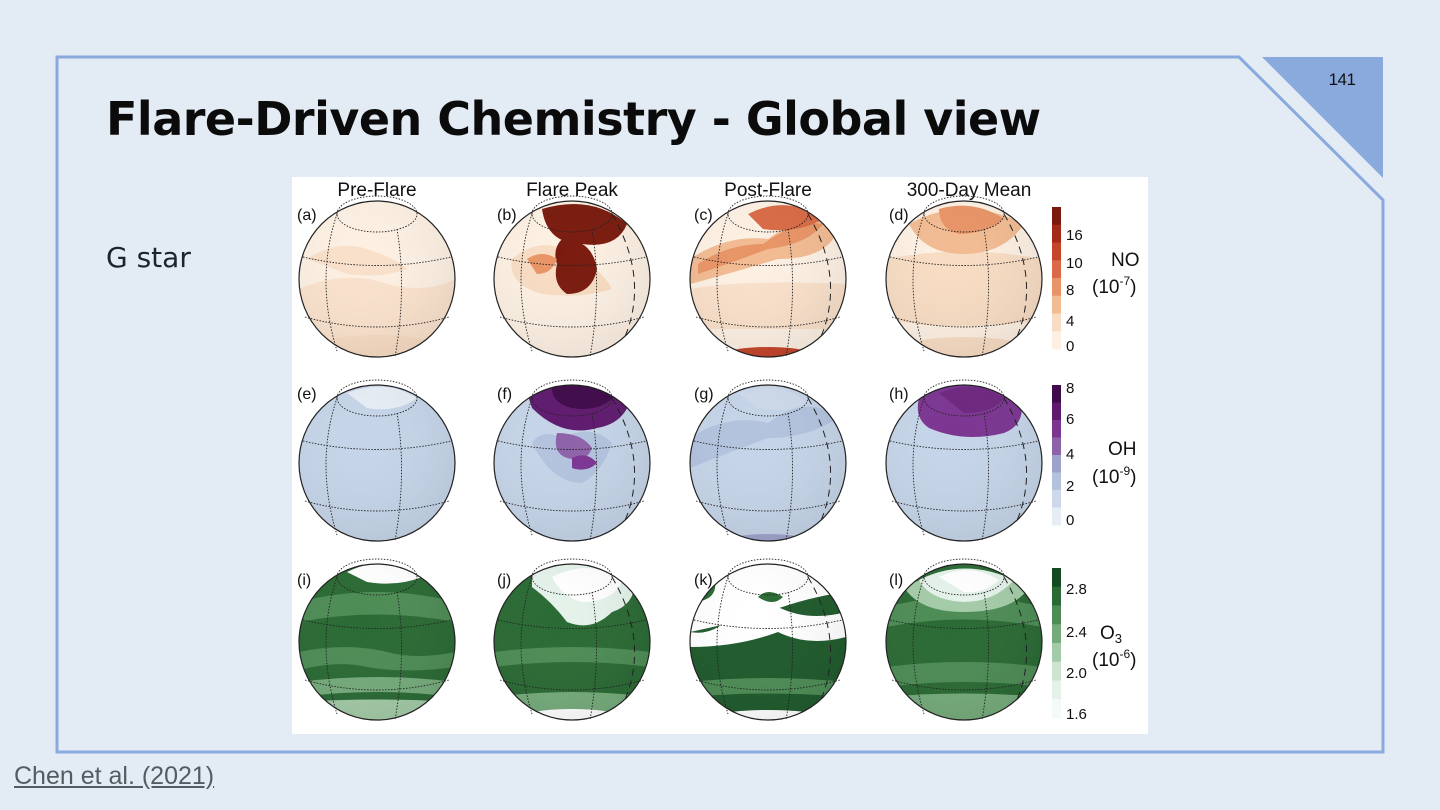 Image resolution: width=1440 pixels, height=810 pixels. Describe the element at coordinates (376, 190) in the screenshot. I see `column-header-pre-flare: Pre-Flare` at that location.